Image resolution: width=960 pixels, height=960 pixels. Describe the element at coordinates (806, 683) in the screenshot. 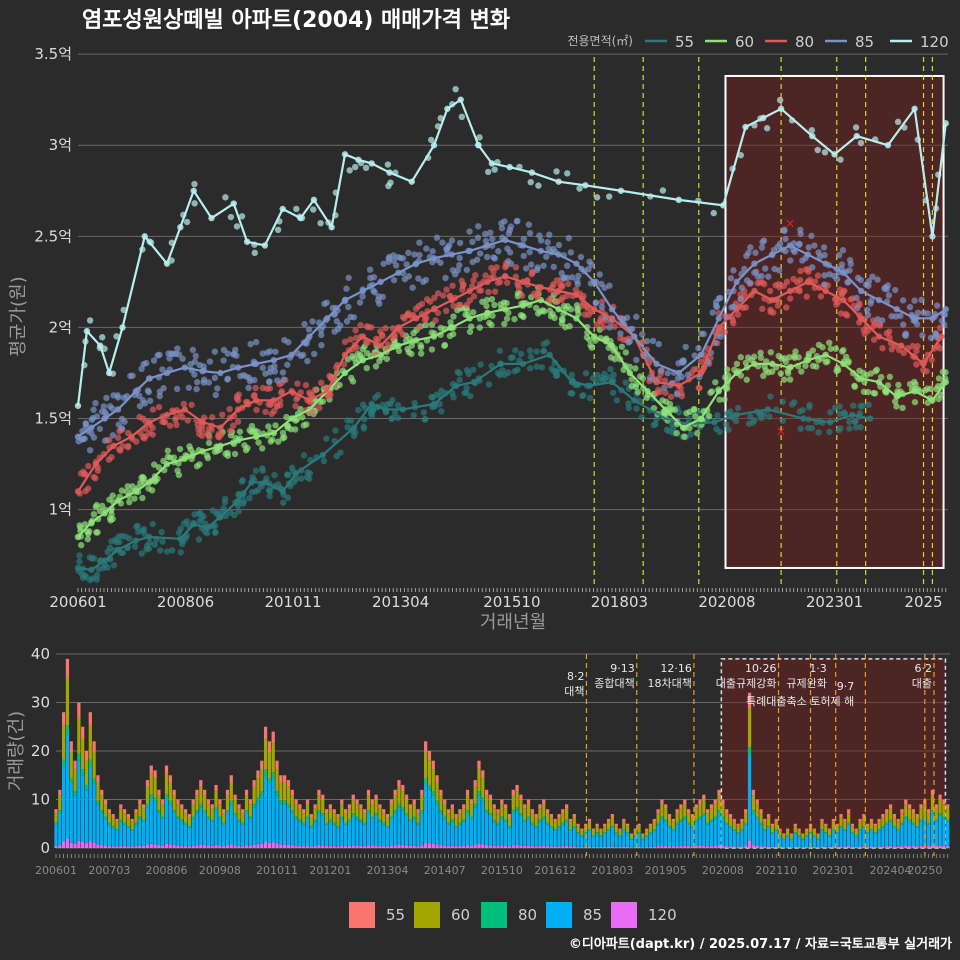

I see `policy-annotation-name-4: 규제완화` at that location.